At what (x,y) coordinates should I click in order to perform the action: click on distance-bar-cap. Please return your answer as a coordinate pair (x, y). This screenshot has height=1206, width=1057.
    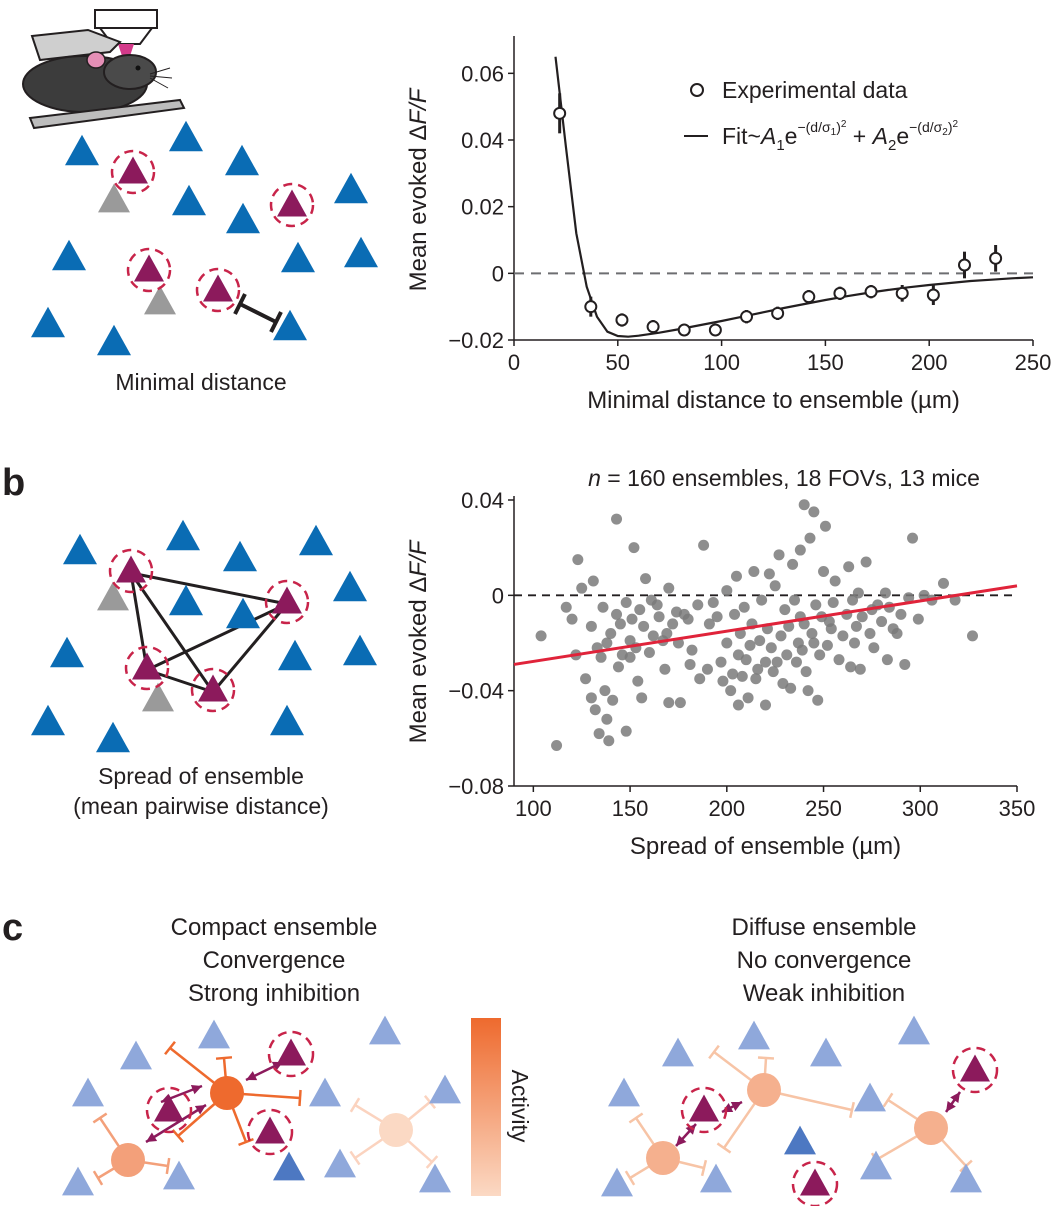
    Looking at the image, I should click on (240, 304).